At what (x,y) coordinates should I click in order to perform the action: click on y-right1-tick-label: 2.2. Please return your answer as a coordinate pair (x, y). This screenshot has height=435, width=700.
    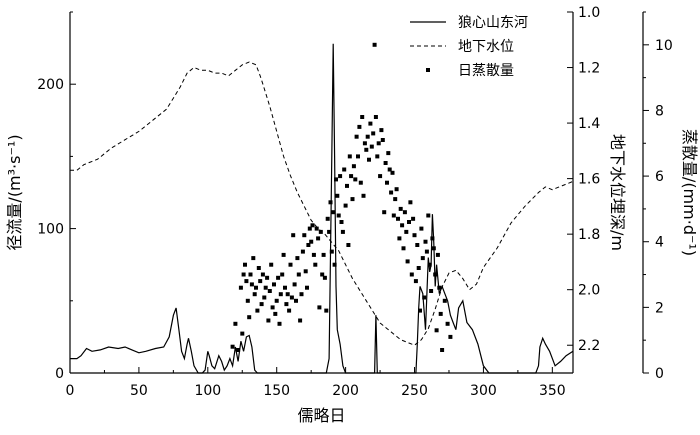
    Looking at the image, I should click on (589, 346).